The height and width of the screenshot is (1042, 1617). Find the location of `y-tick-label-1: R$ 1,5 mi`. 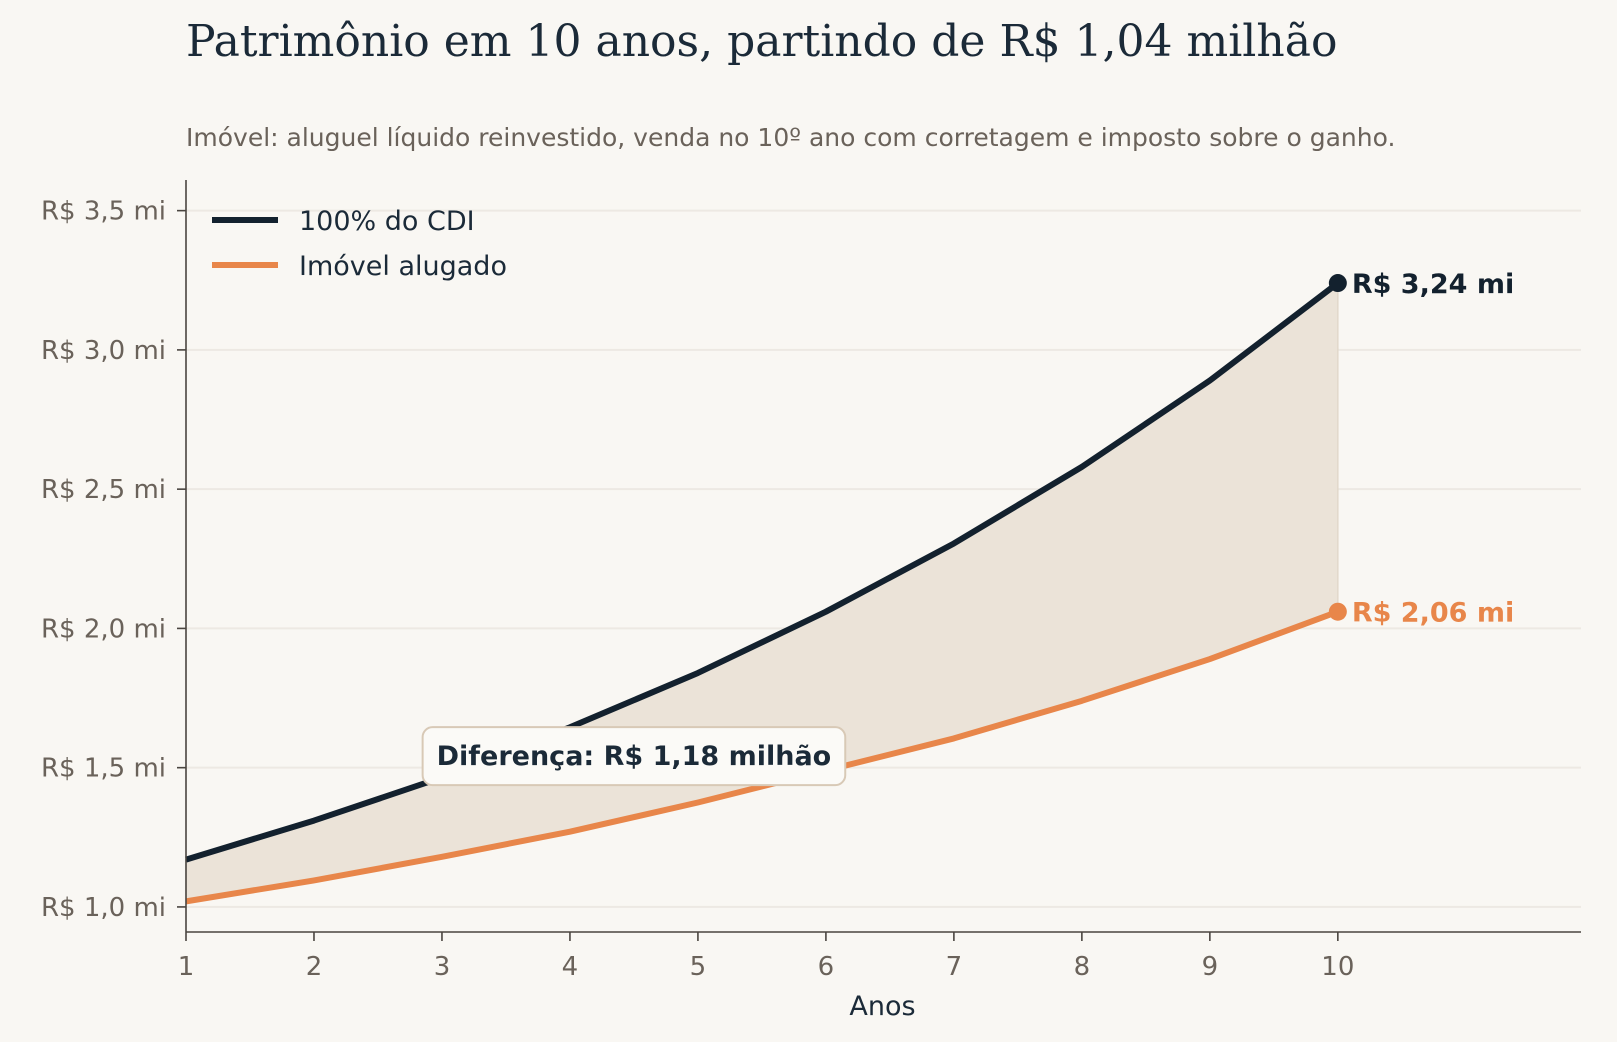

y-tick-label-1: R$ 1,5 mi is located at coordinates (103, 769).